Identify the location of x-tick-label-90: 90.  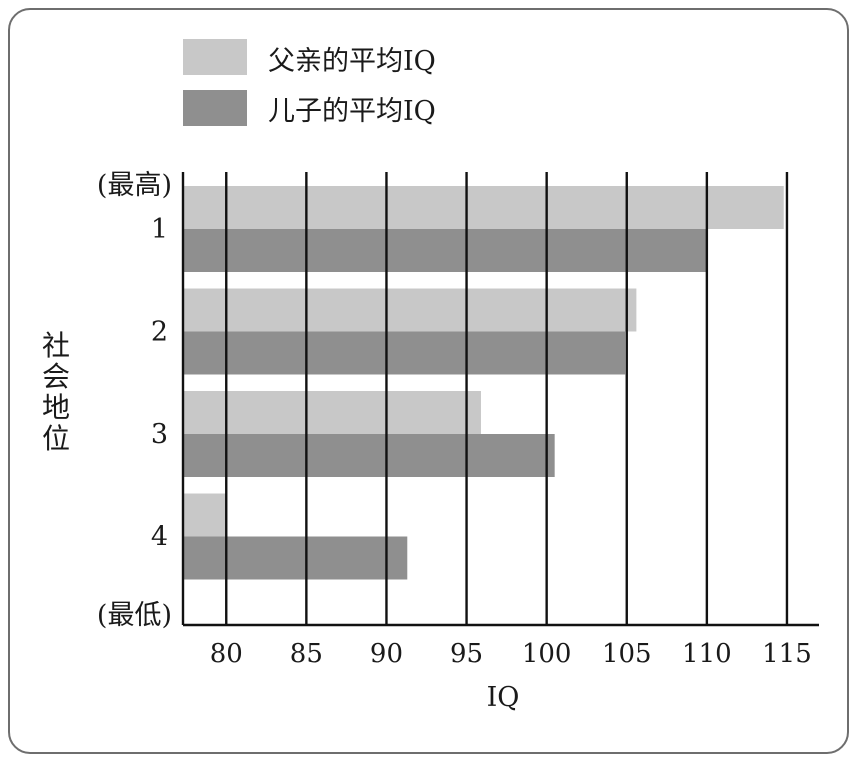
(386, 654).